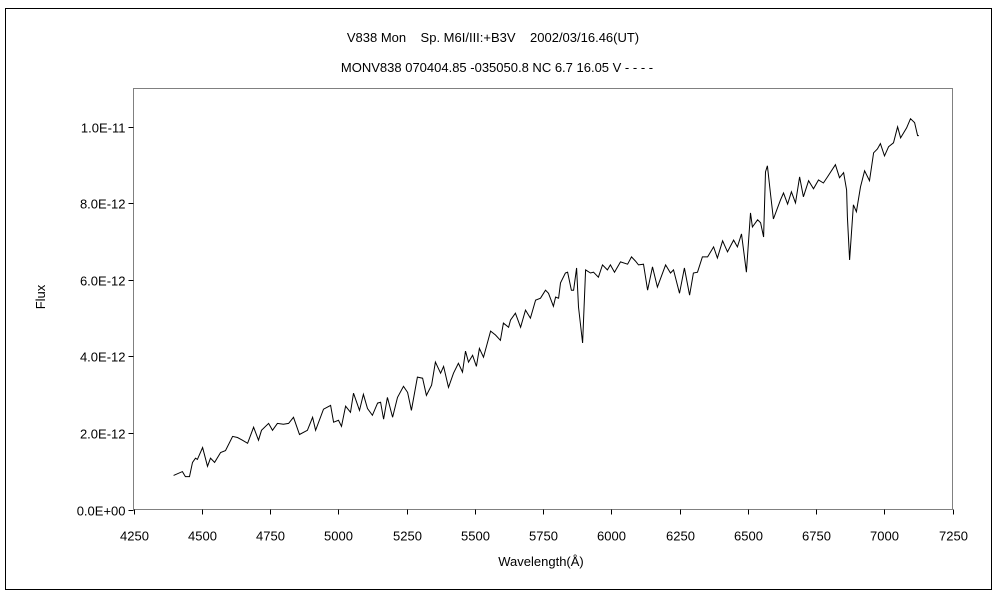 The image size is (1000, 605). What do you see at coordinates (611, 536) in the screenshot?
I see `x-tick-label: 6000` at bounding box center [611, 536].